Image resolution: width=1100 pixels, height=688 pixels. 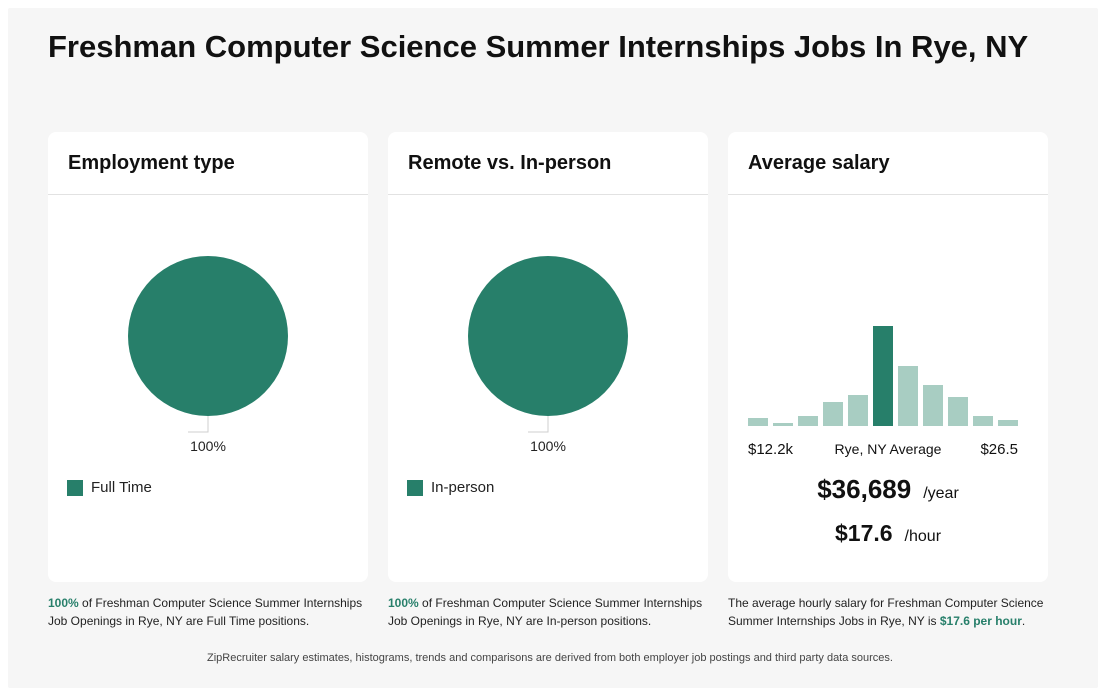 What do you see at coordinates (864, 489) in the screenshot?
I see `yearly-salary-value: $36,689` at bounding box center [864, 489].